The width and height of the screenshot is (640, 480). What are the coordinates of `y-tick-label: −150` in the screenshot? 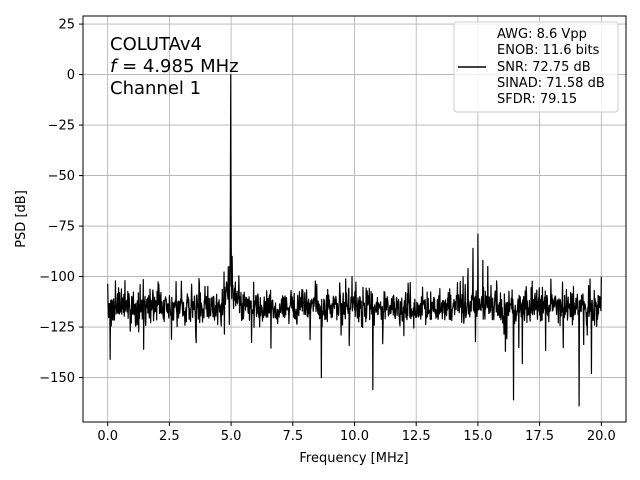 It's located at (57, 378).